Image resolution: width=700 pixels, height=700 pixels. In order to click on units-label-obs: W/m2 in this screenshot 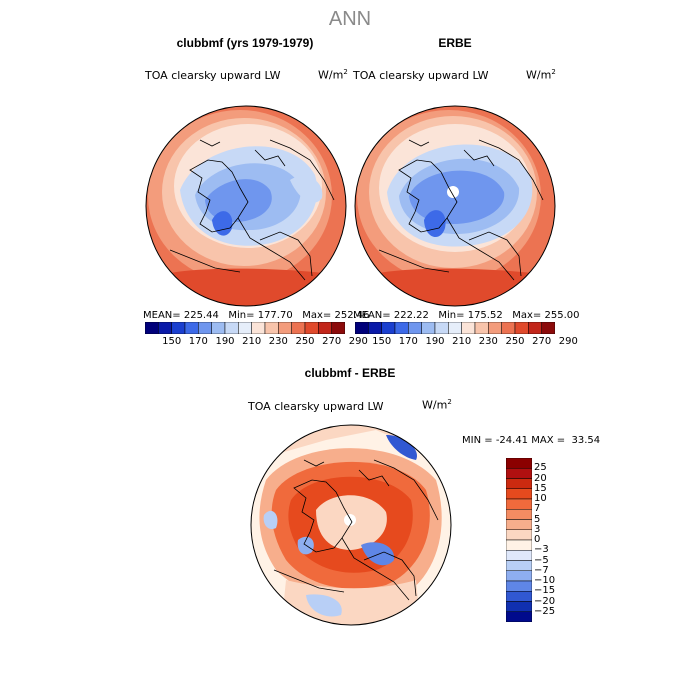, I will do `click(541, 75)`.